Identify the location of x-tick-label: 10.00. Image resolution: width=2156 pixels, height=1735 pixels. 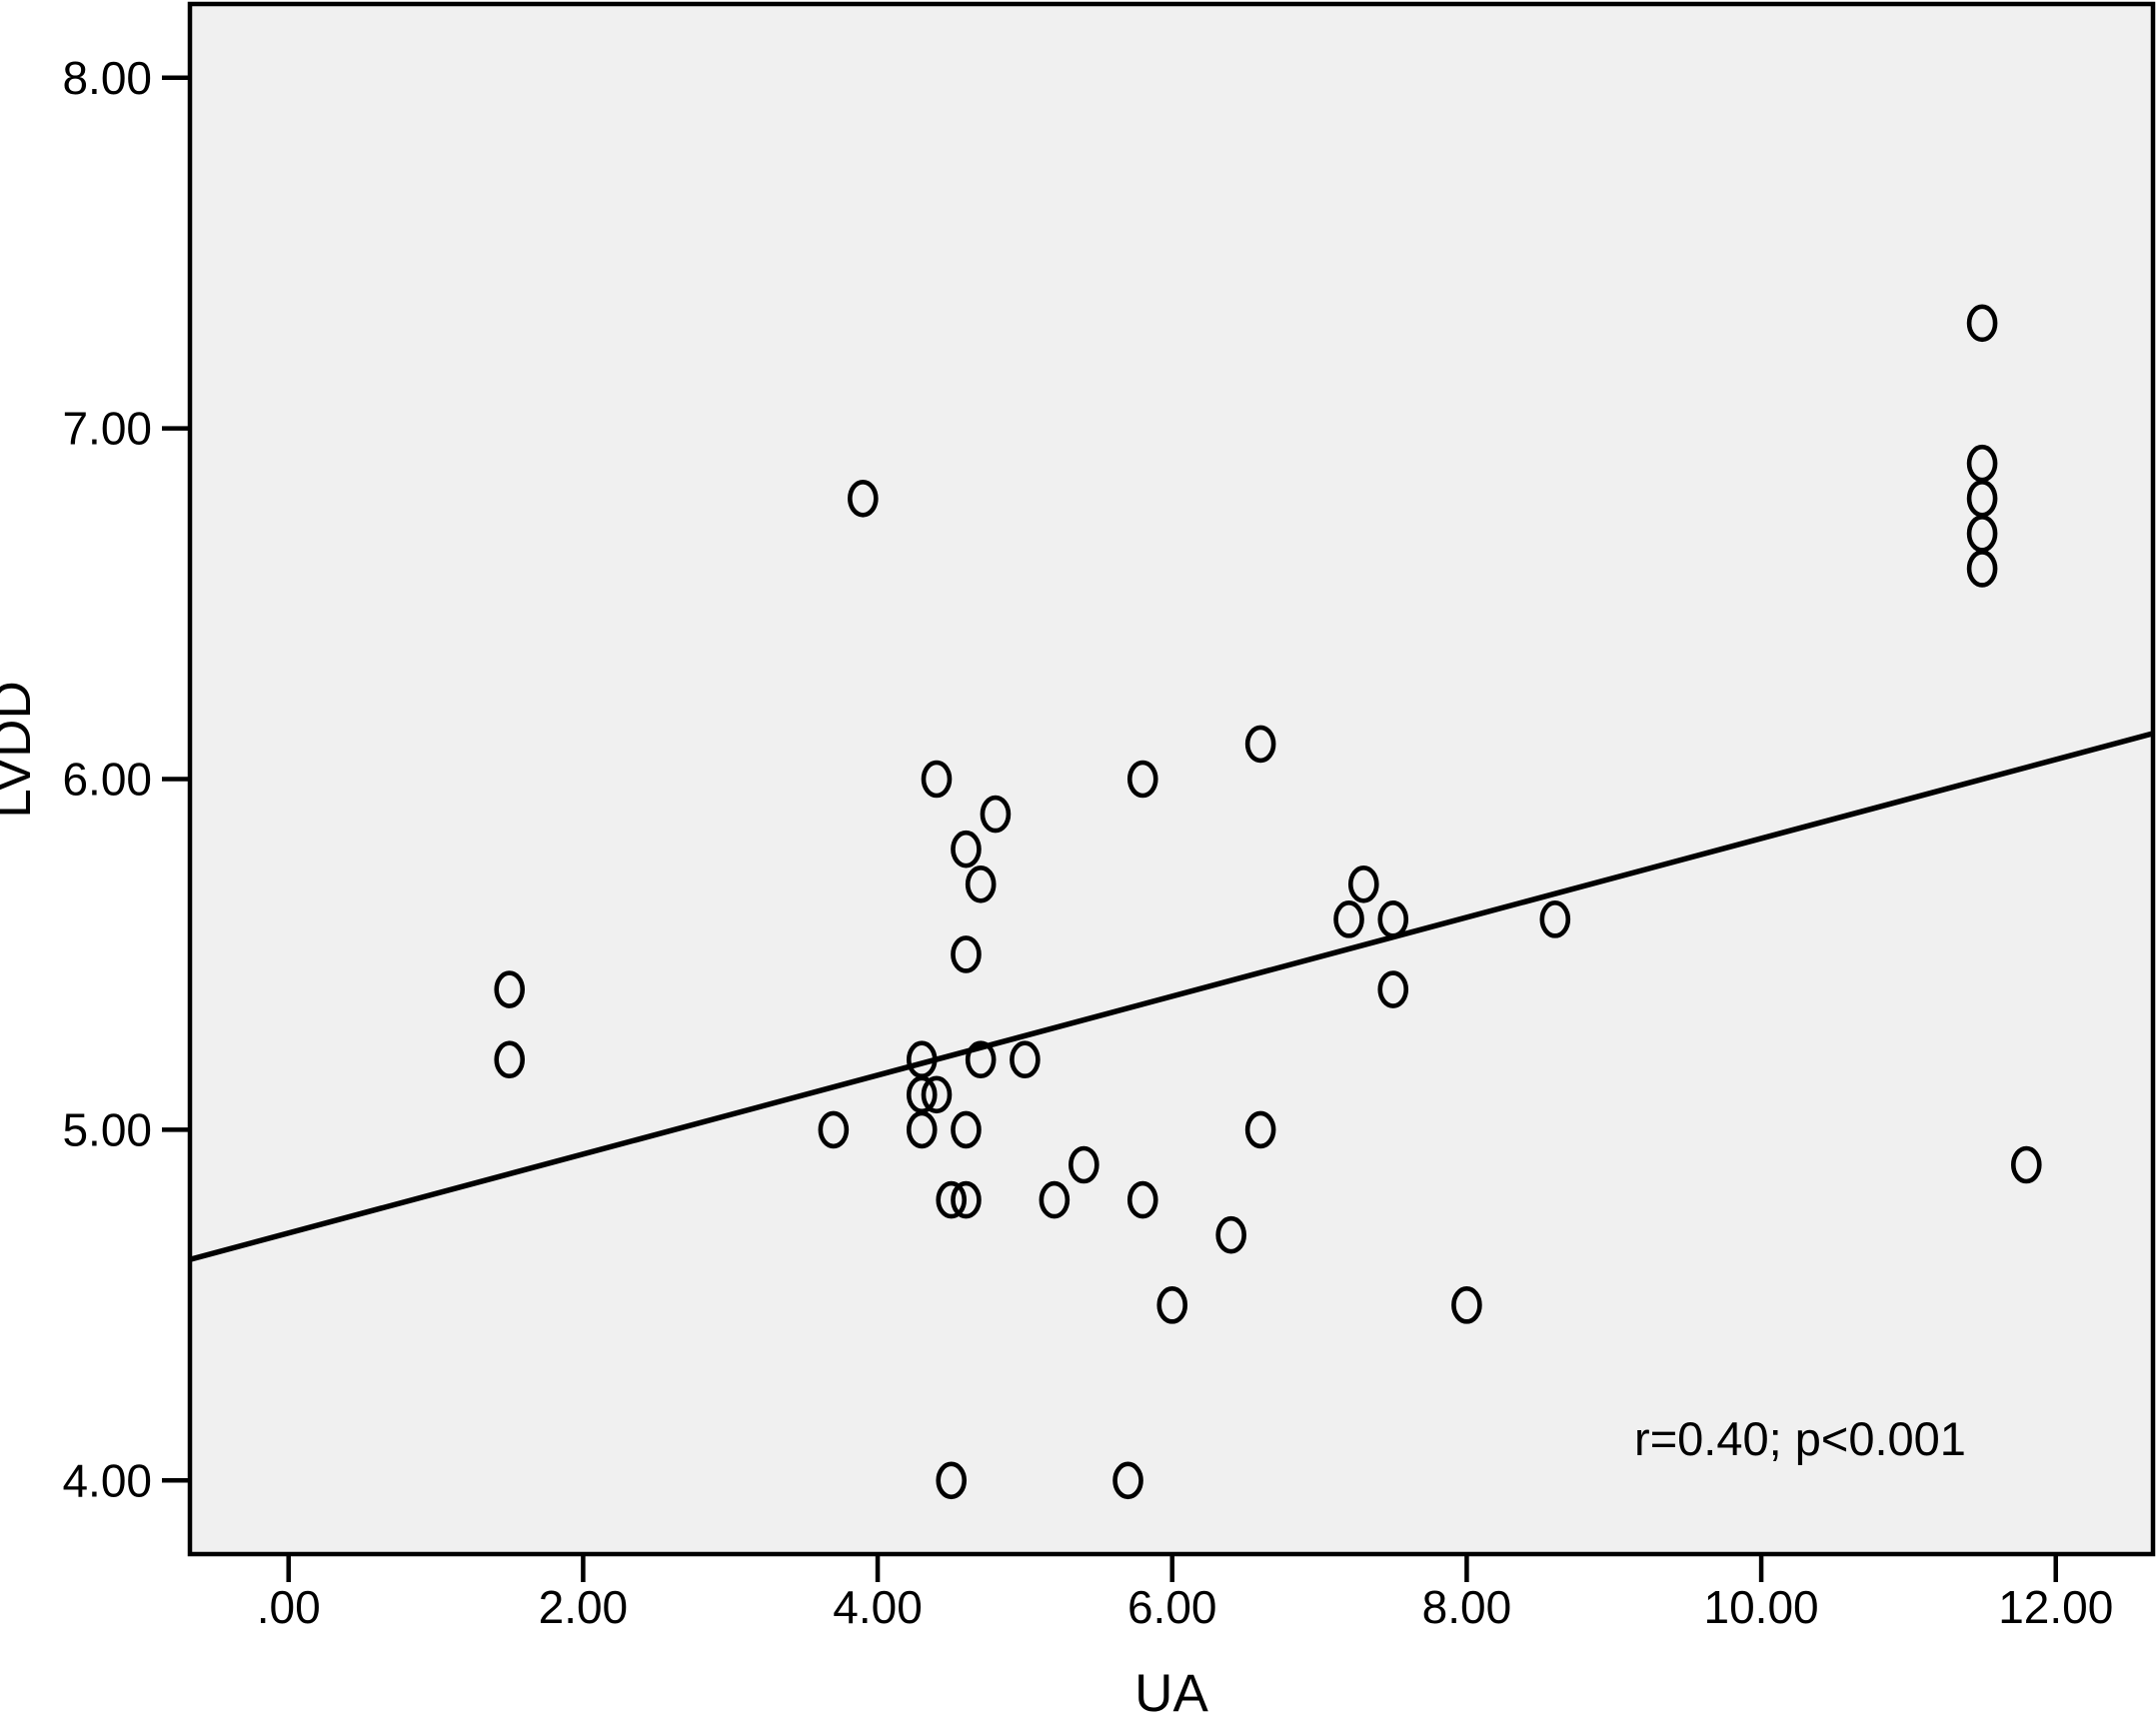
(1761, 1607).